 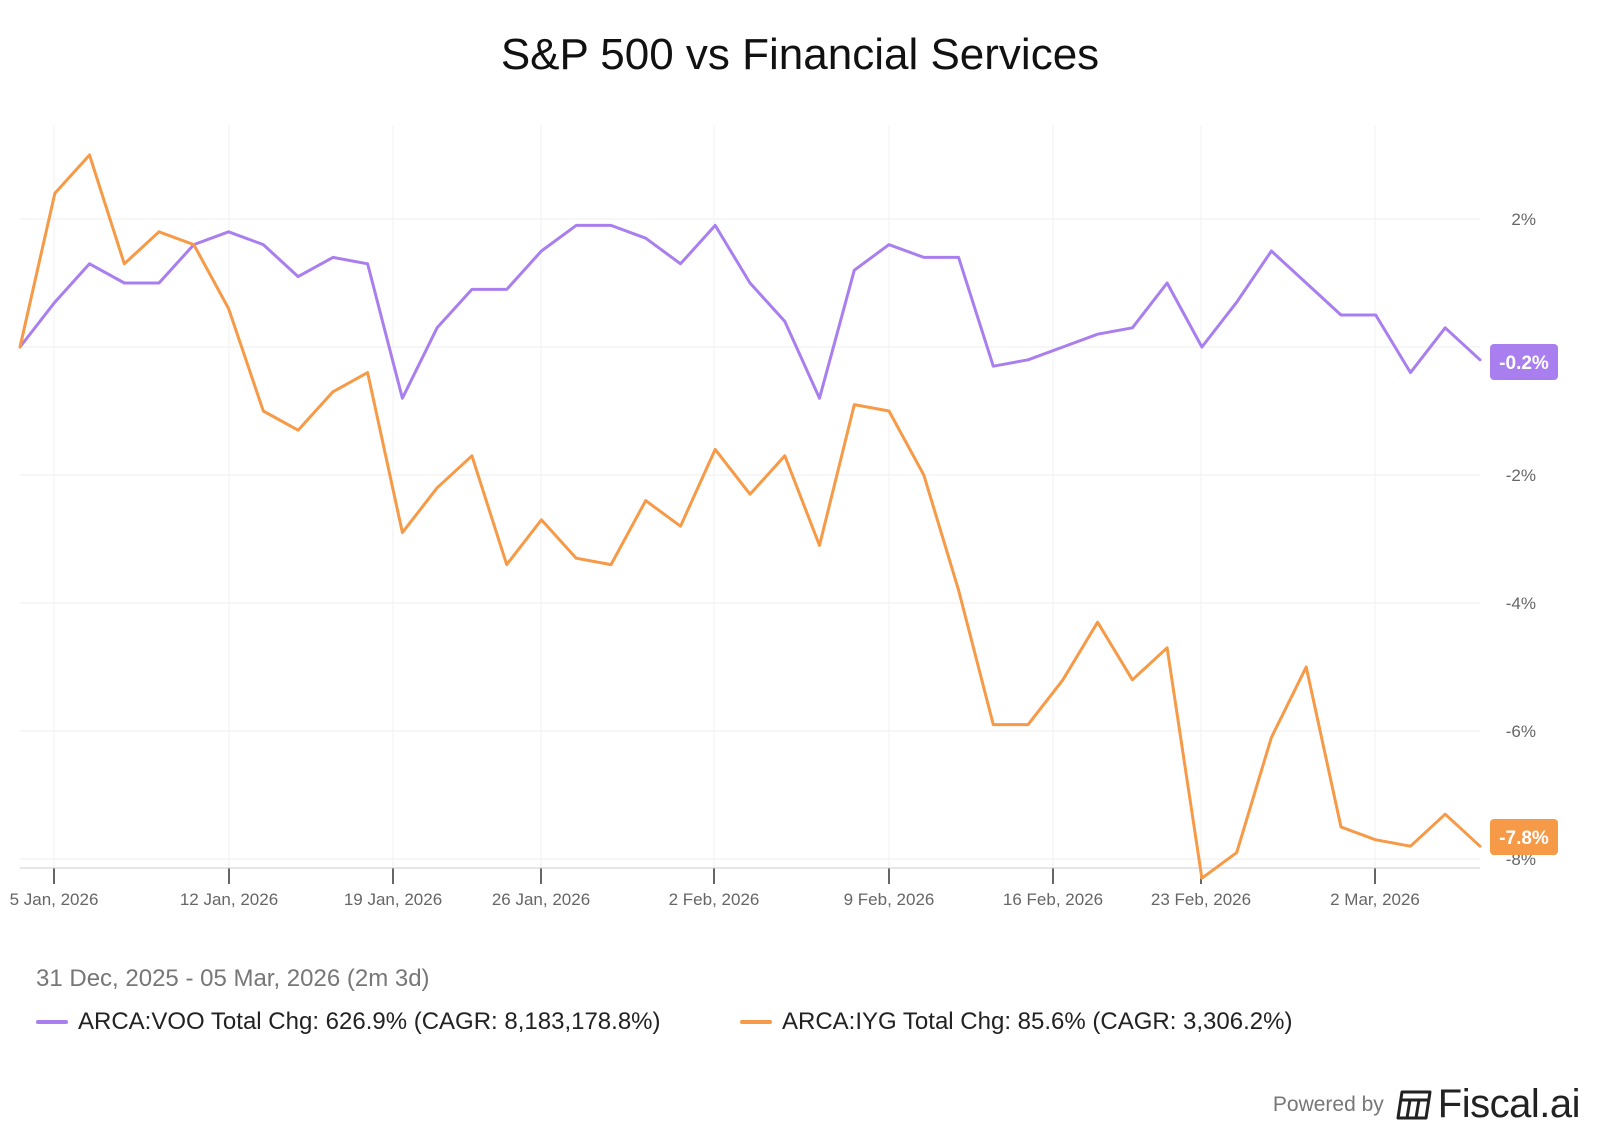 I want to click on x-tick-label: 16 Feb, 2026, so click(x=1053, y=899).